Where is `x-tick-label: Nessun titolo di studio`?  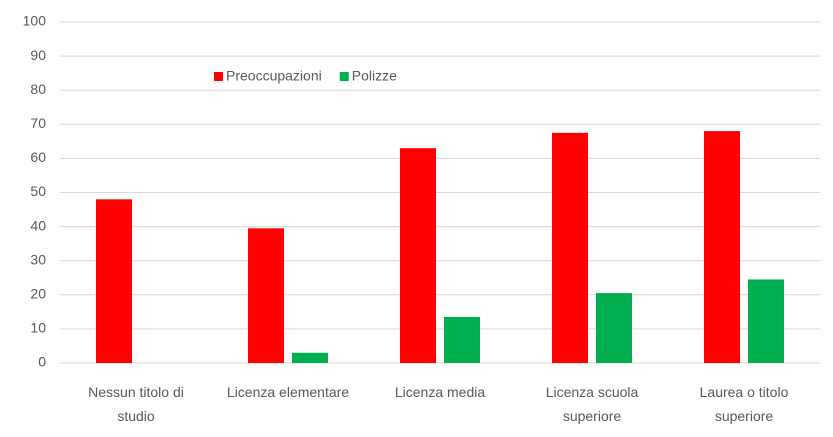
x-tick-label: Nessun titolo di studio is located at coordinates (136, 404).